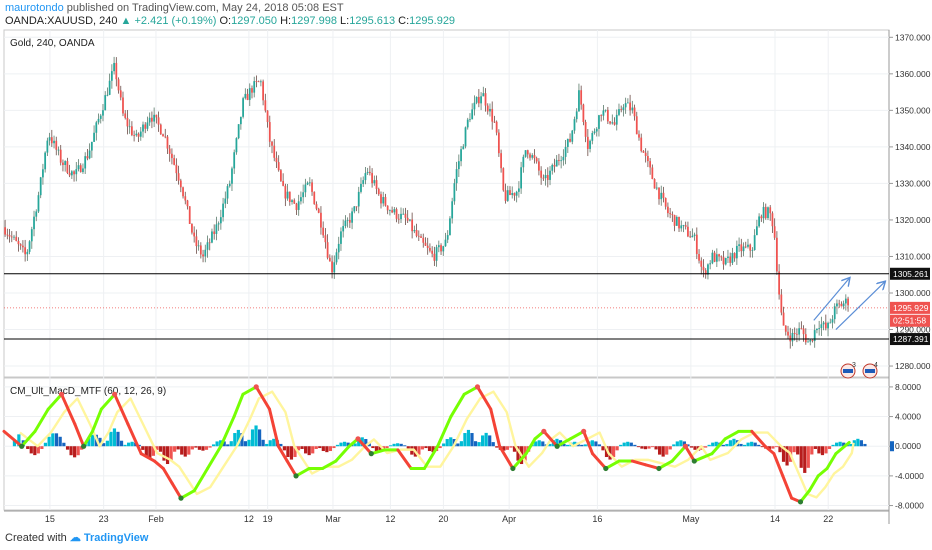 This screenshot has width=932, height=550. I want to click on publisher-link: maurotondo, so click(34, 8).